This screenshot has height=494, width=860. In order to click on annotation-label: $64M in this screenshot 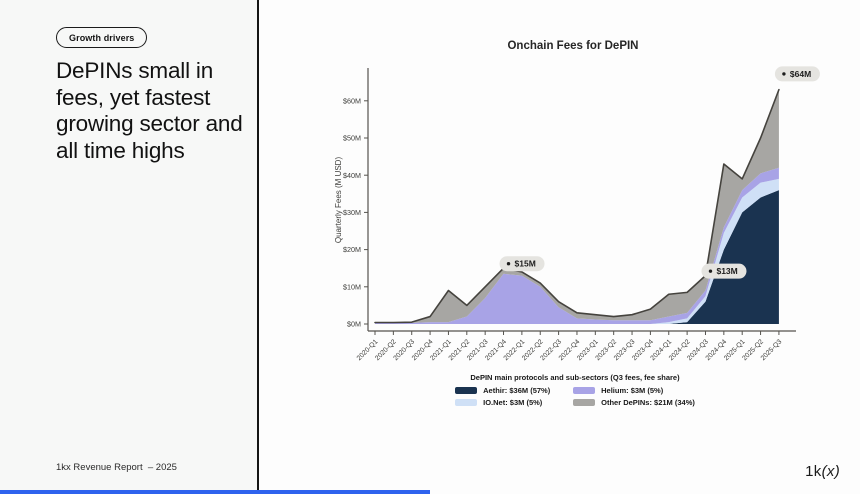, I will do `click(800, 74)`.